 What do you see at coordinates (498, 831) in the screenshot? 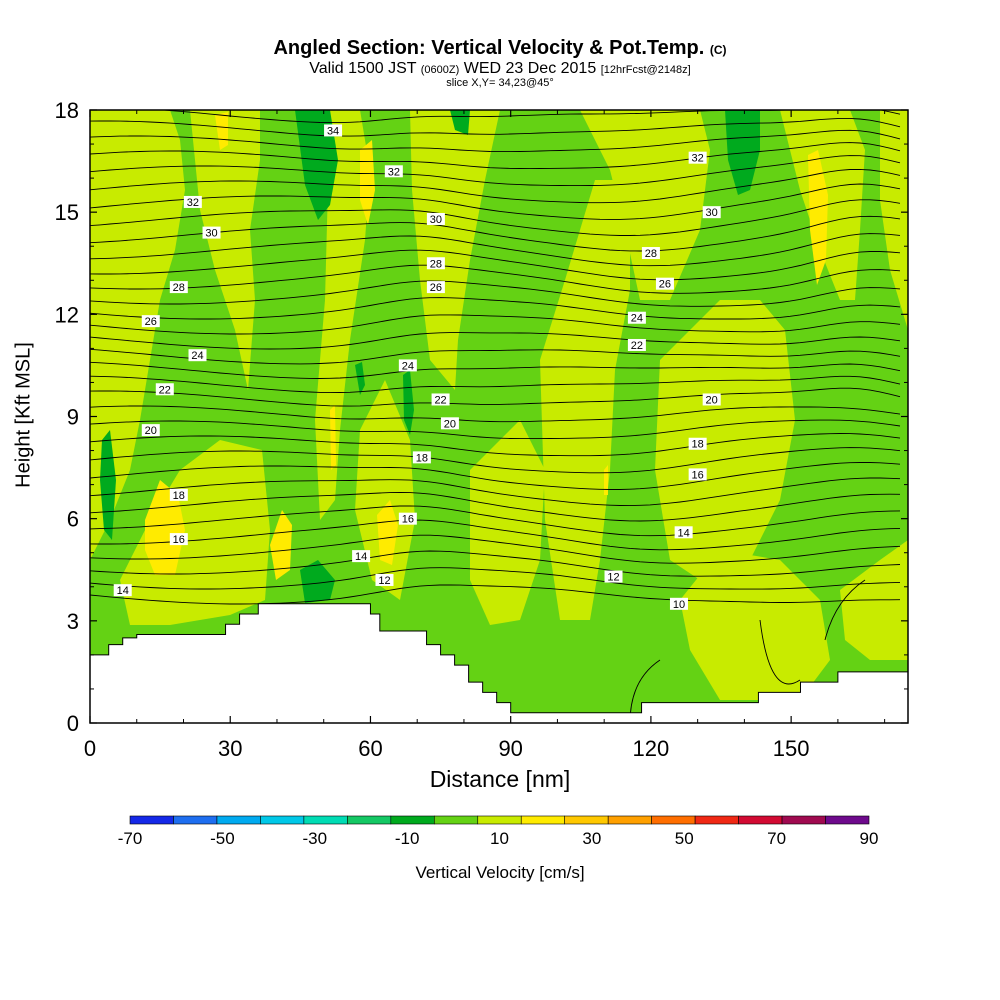
I see `colorbar: -70 -50 -30 -10 10 30 50 70 90` at bounding box center [498, 831].